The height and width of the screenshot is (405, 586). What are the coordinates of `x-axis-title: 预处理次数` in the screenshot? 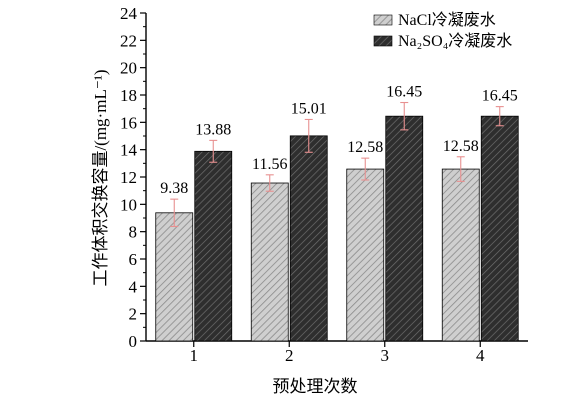 It's located at (315, 386).